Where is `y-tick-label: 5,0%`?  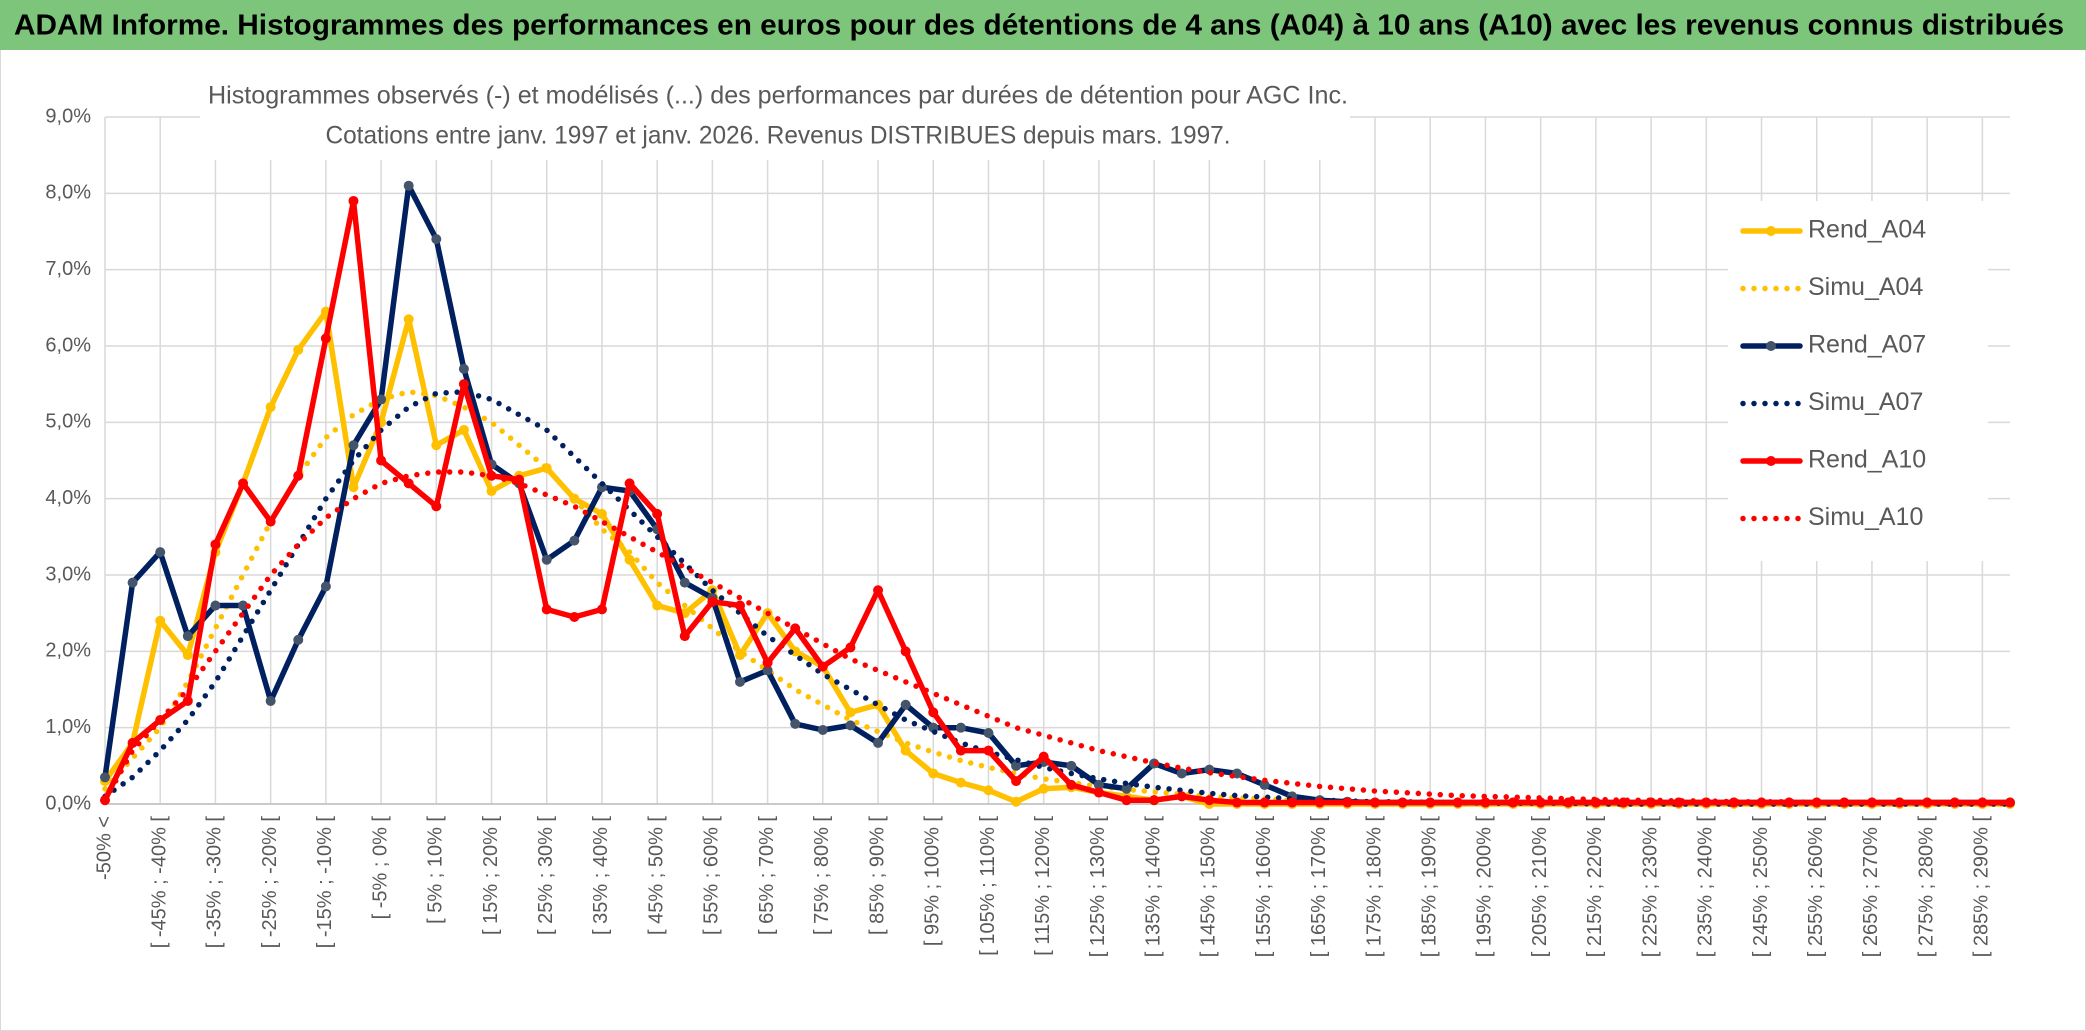
y-tick-label: 5,0% is located at coordinates (68, 422).